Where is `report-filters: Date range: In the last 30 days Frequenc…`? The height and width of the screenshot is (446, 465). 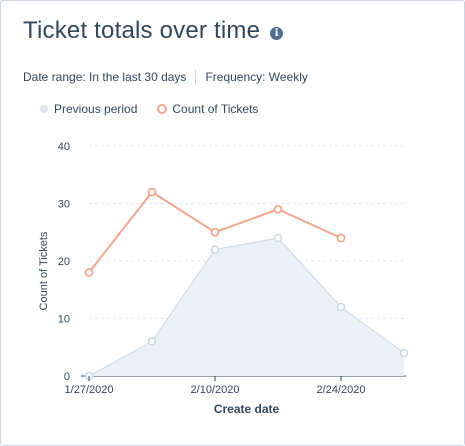 report-filters: Date range: In the last 30 days Frequenc… is located at coordinates (165, 77).